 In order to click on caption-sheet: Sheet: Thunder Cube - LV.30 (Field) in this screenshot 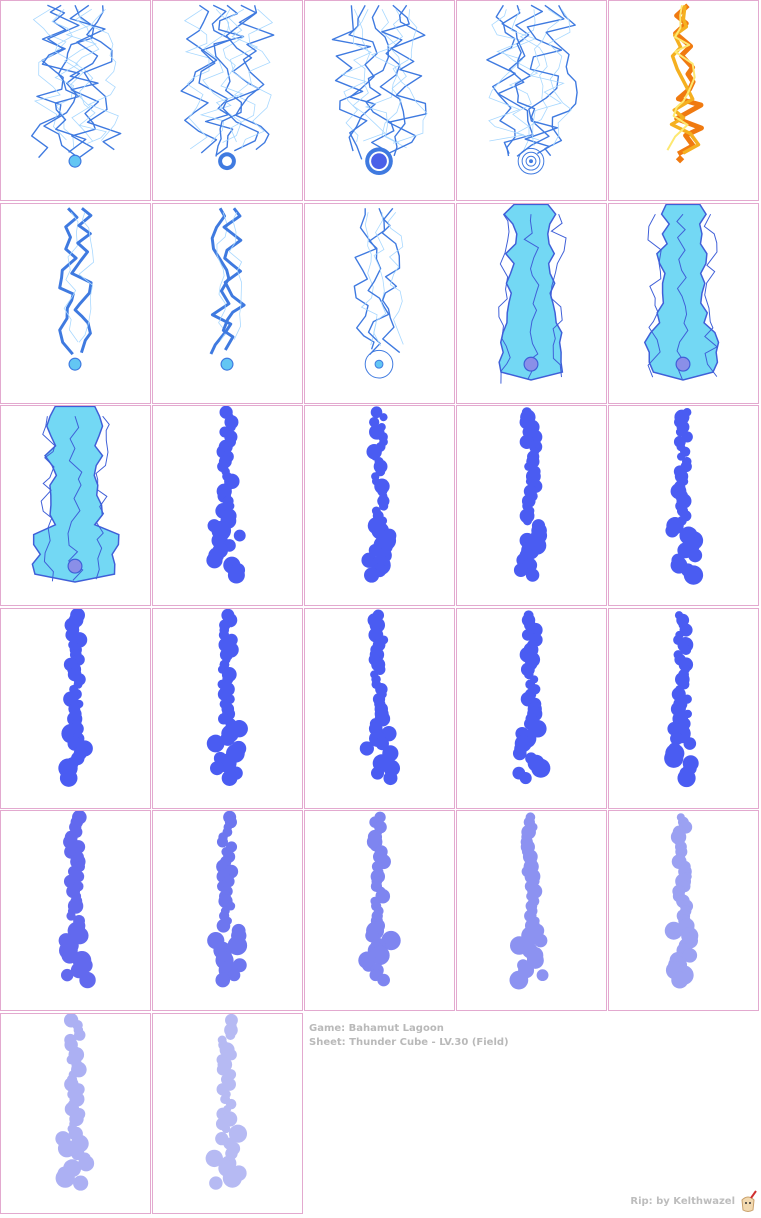, I will do `click(409, 1042)`.